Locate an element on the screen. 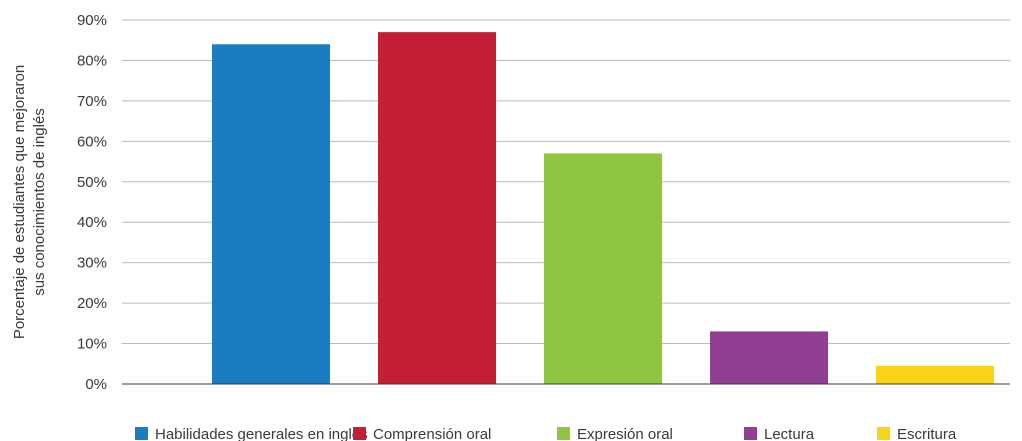  legend-label: Habilidades generales en inglés is located at coordinates (261, 433).